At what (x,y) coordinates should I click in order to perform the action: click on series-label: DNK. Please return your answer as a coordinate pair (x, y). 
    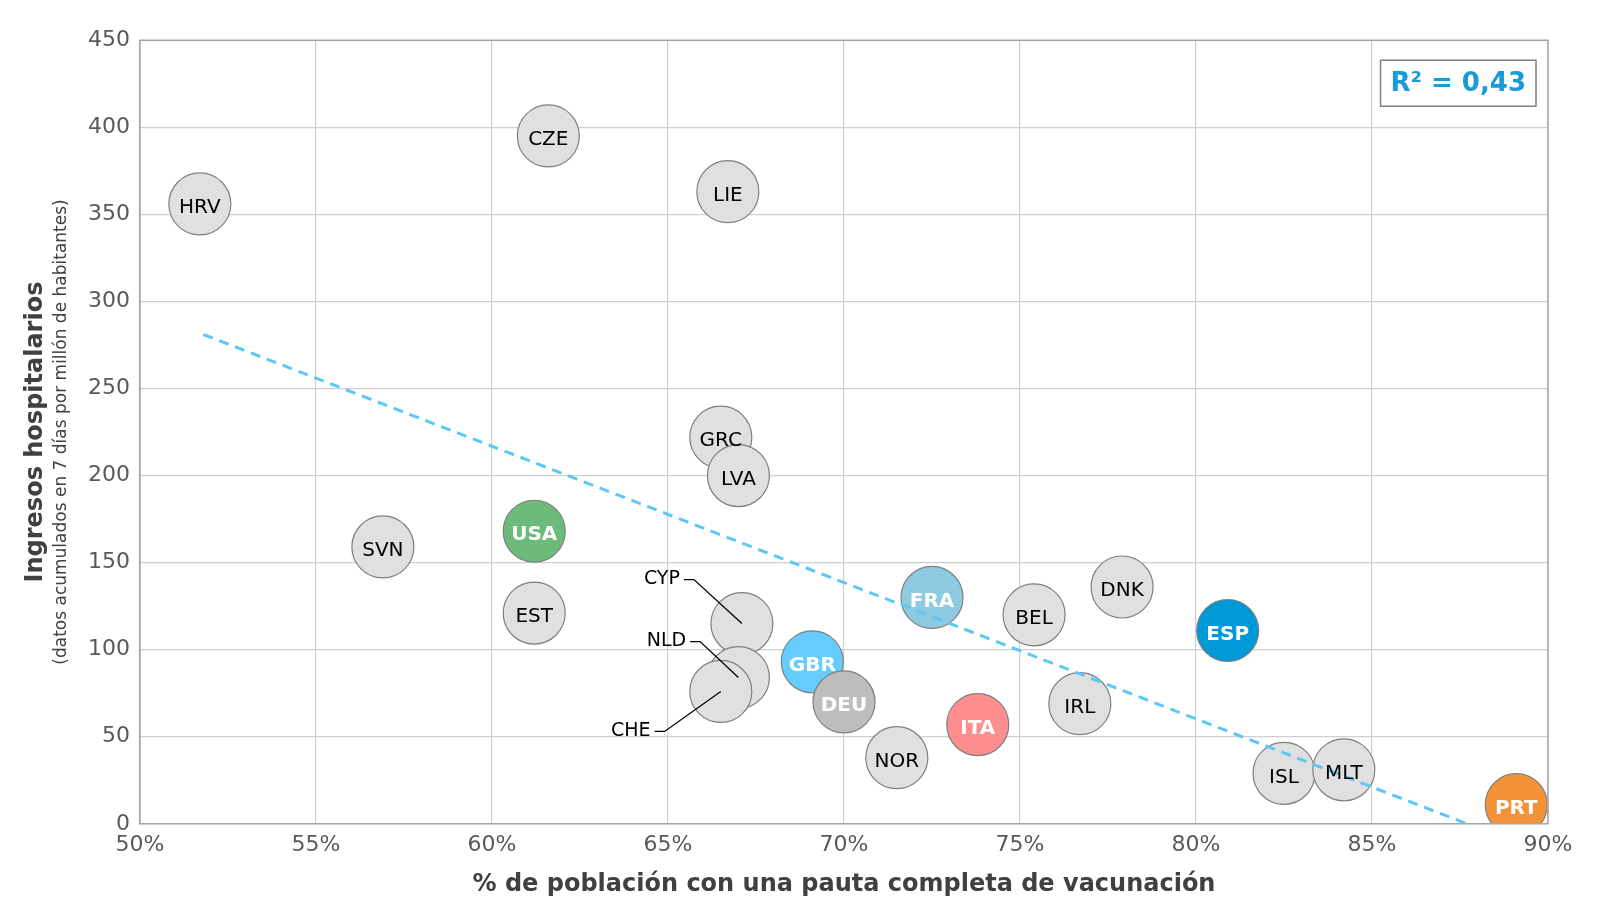
    Looking at the image, I should click on (1122, 589).